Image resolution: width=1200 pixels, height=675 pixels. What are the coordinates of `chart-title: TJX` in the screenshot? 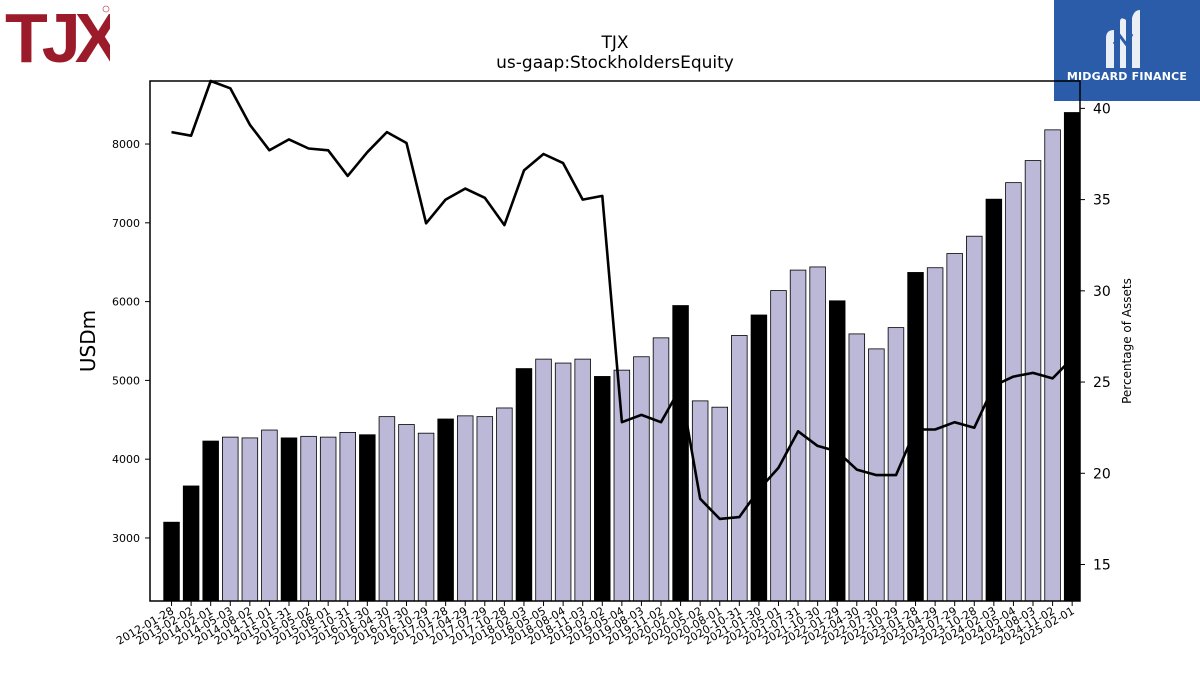 It's located at (615, 43).